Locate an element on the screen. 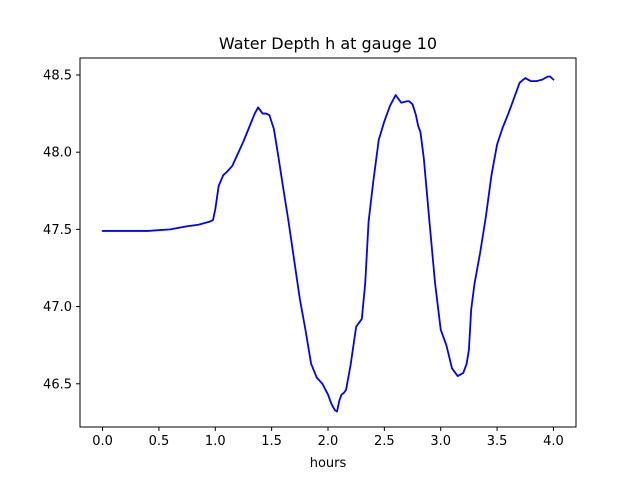 This screenshot has height=480, width=640. y-axis: 46.5 47.0 47.5 48.0 48.5 is located at coordinates (61, 230).